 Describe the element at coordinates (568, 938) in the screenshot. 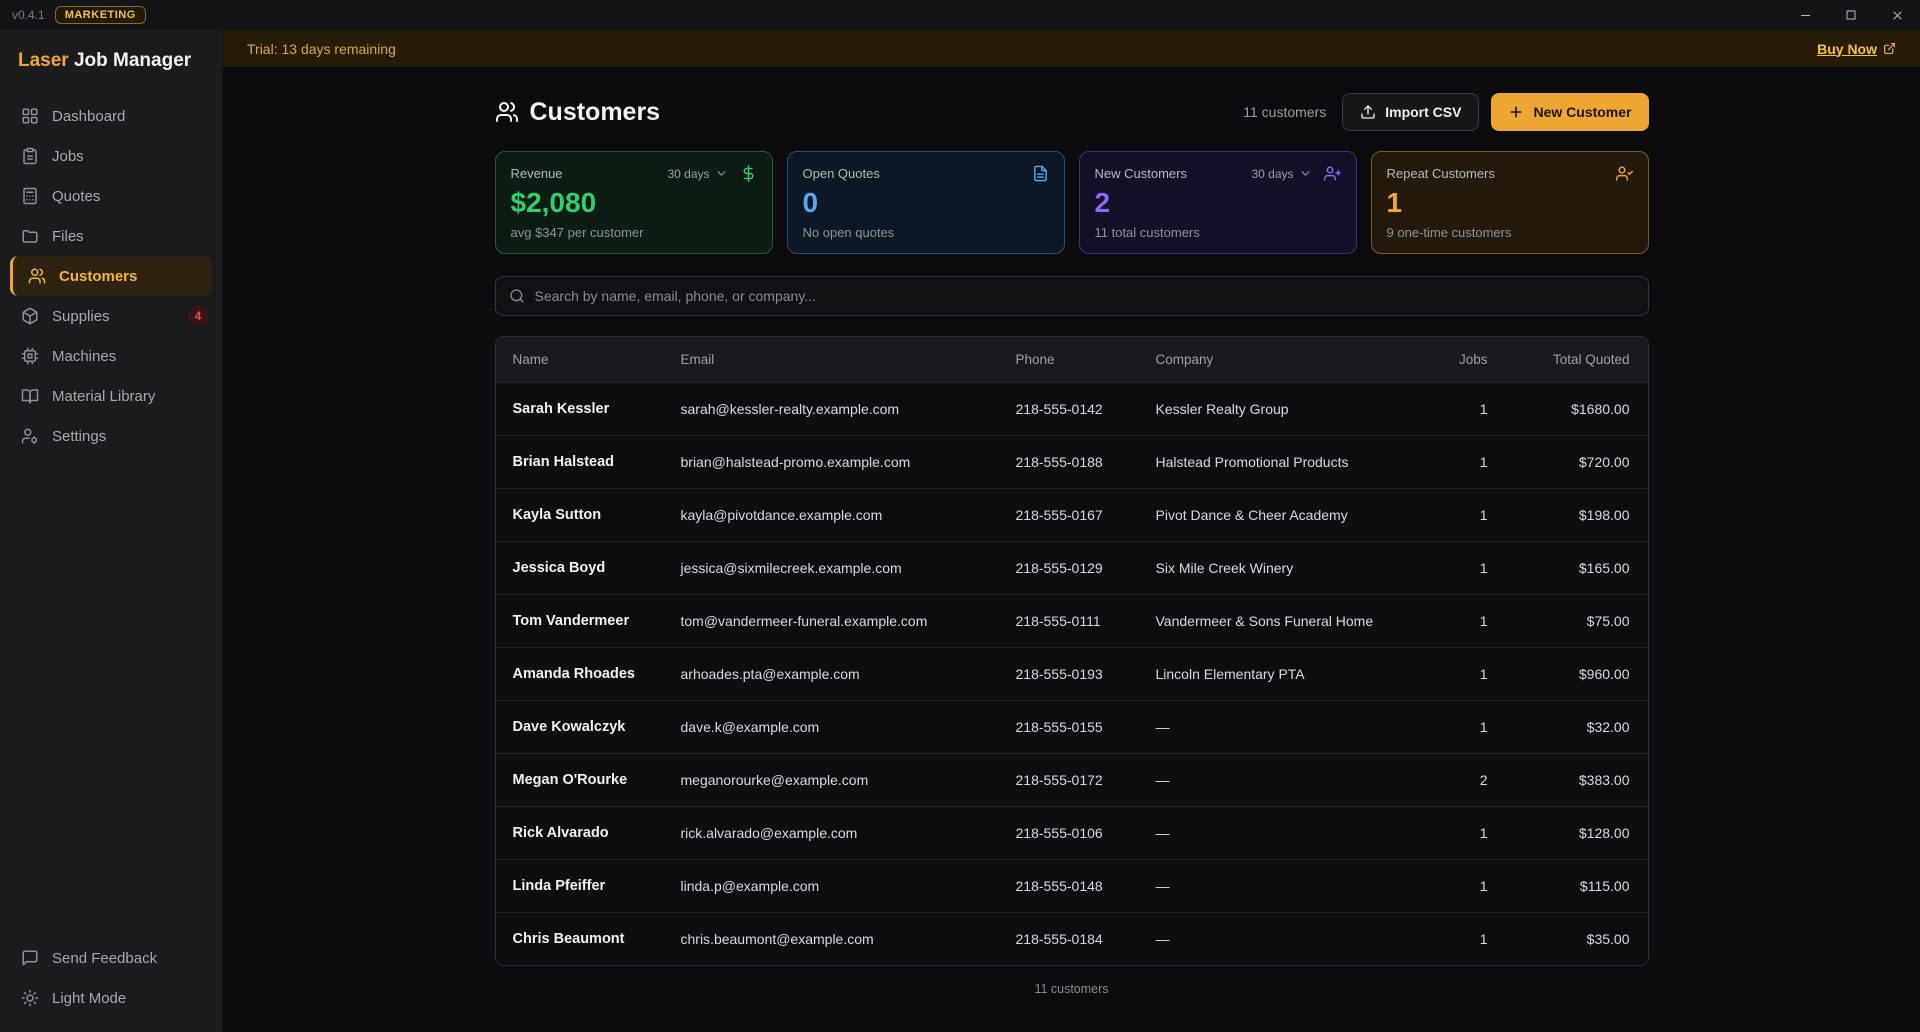

I see `cell-name: Chris Beaumont` at that location.